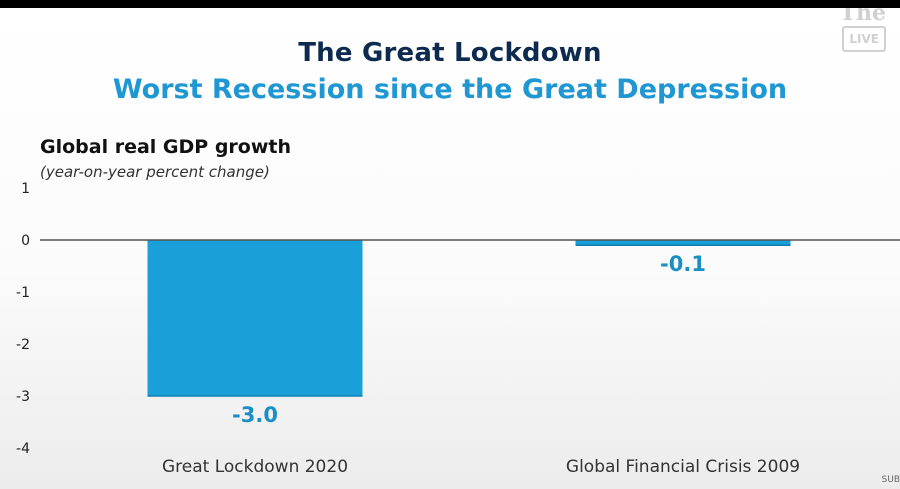  Describe the element at coordinates (683, 467) in the screenshot. I see `x-category-label: Global Financial Crisis 2009` at that location.